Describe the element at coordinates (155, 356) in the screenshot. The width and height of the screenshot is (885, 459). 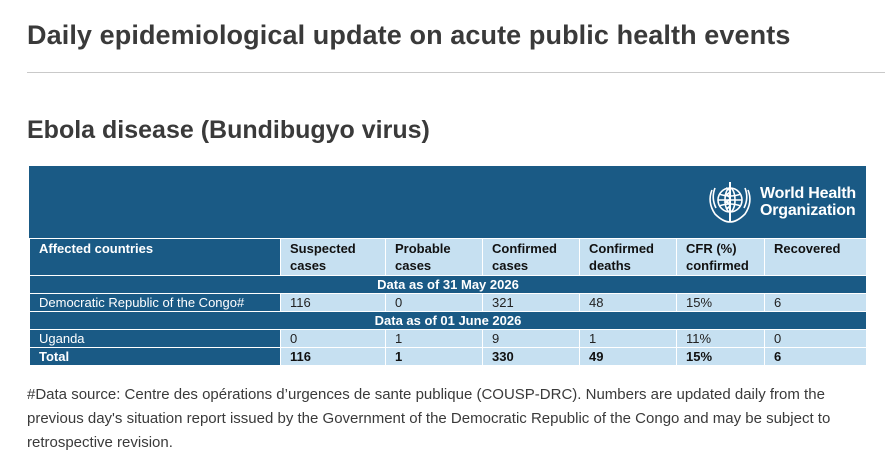
I see `total-label-cell: Total` at that location.